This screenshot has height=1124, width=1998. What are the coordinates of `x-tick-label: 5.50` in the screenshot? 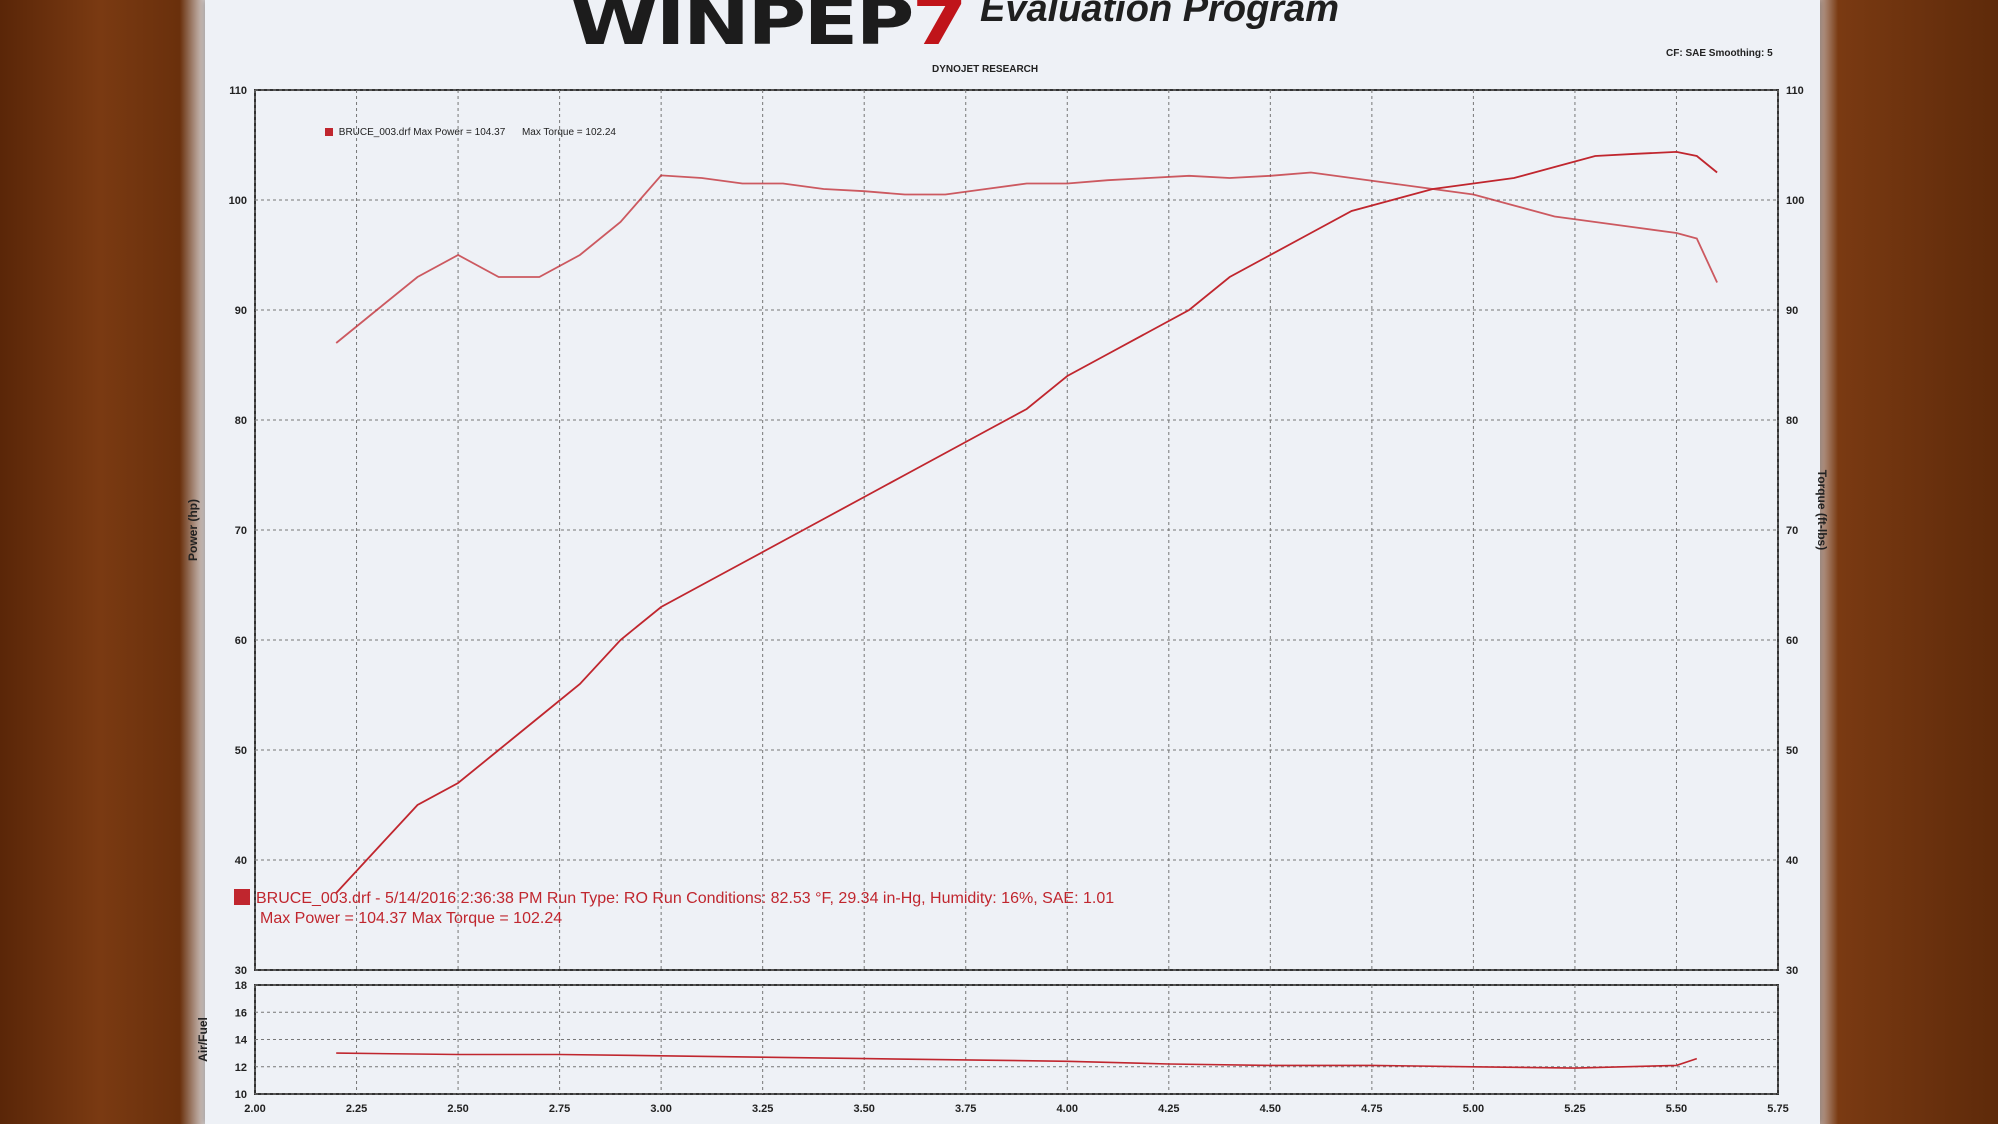 It's located at (1676, 1109).